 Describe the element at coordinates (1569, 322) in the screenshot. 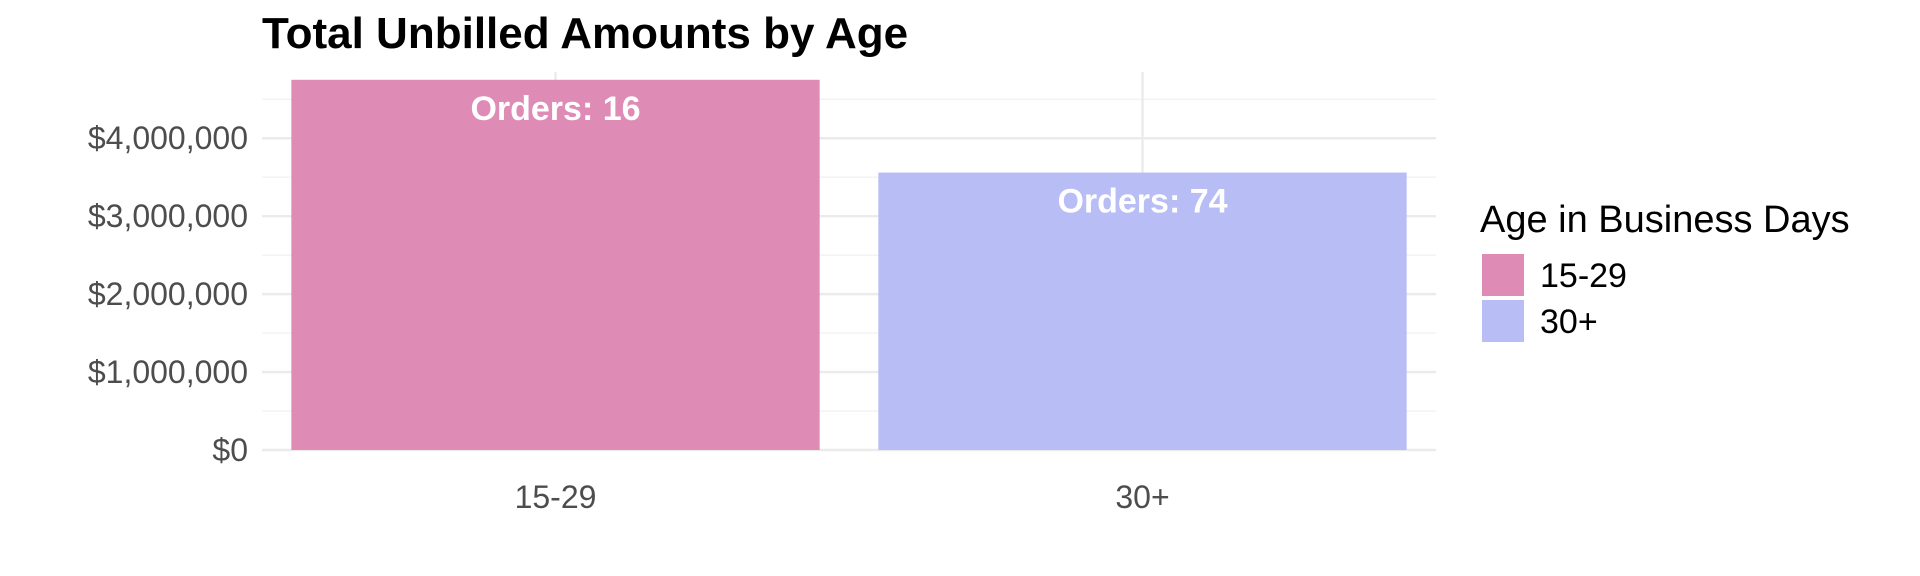

I see `legend-label: 30+` at that location.